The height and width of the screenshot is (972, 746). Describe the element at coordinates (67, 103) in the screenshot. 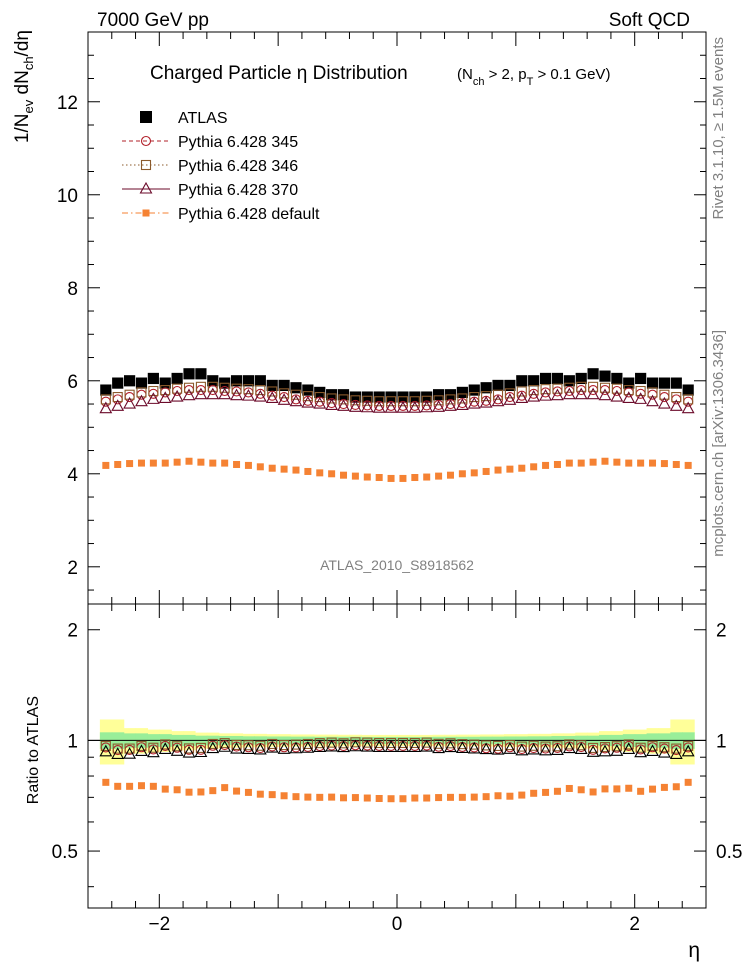

I see `y-tick-label: 12` at that location.